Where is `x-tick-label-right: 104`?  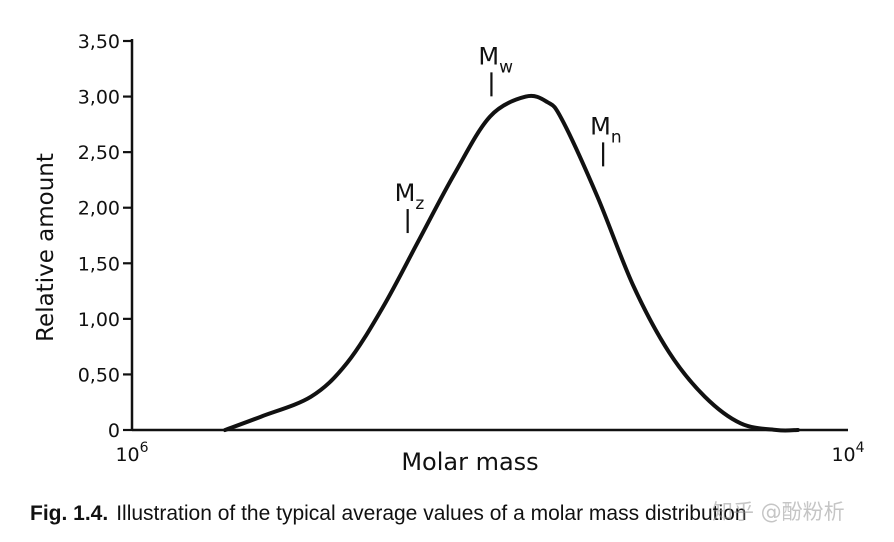
x-tick-label-right: 104 is located at coordinates (847, 453).